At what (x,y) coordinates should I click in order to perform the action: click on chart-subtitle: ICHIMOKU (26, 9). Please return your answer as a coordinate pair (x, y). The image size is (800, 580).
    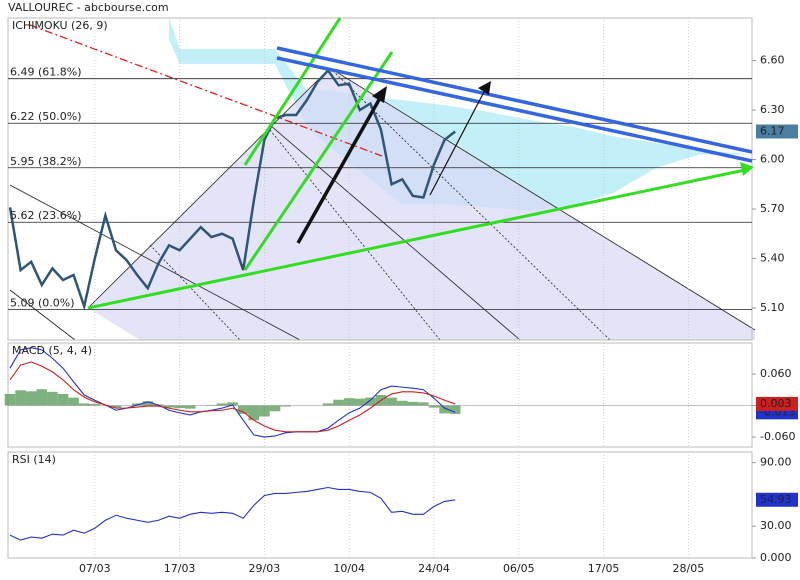
    Looking at the image, I should click on (60, 25).